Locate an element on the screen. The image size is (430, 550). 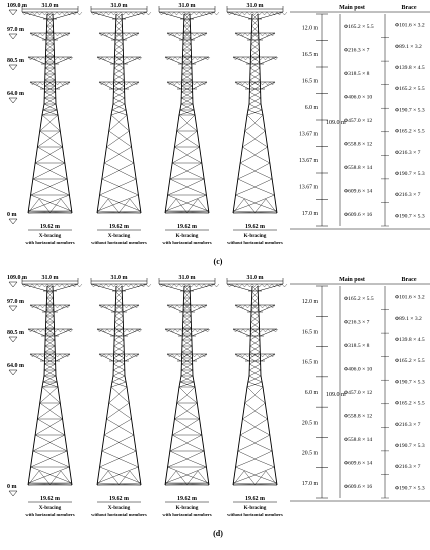
main-post-section: Φ457.0 × 12 is located at coordinates (358, 121).